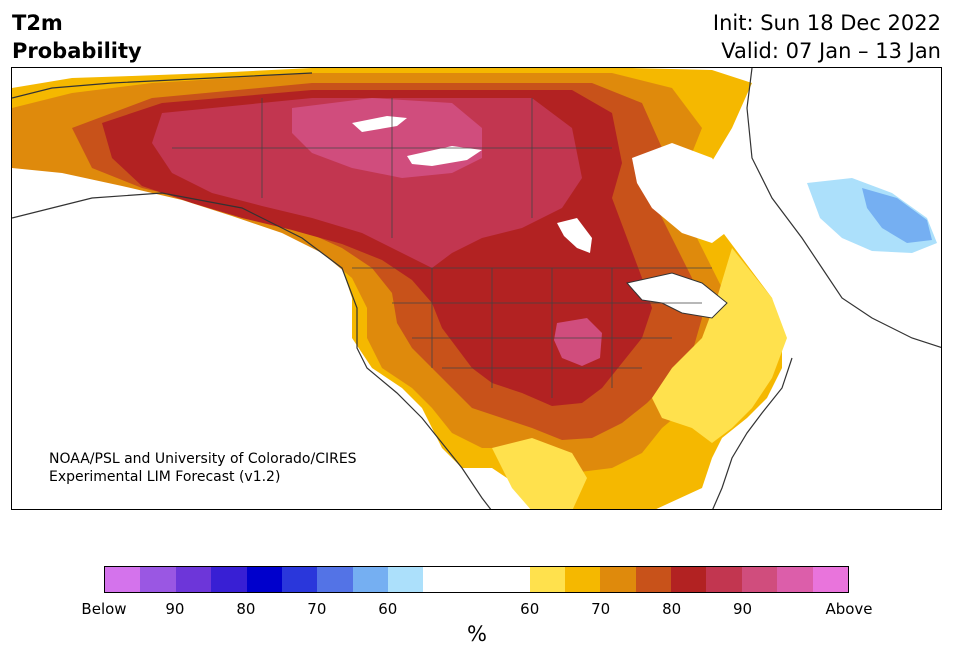 Image resolution: width=953 pixels, height=659 pixels. What do you see at coordinates (539, 473) in the screenshot?
I see `southwest-yellow` at bounding box center [539, 473].